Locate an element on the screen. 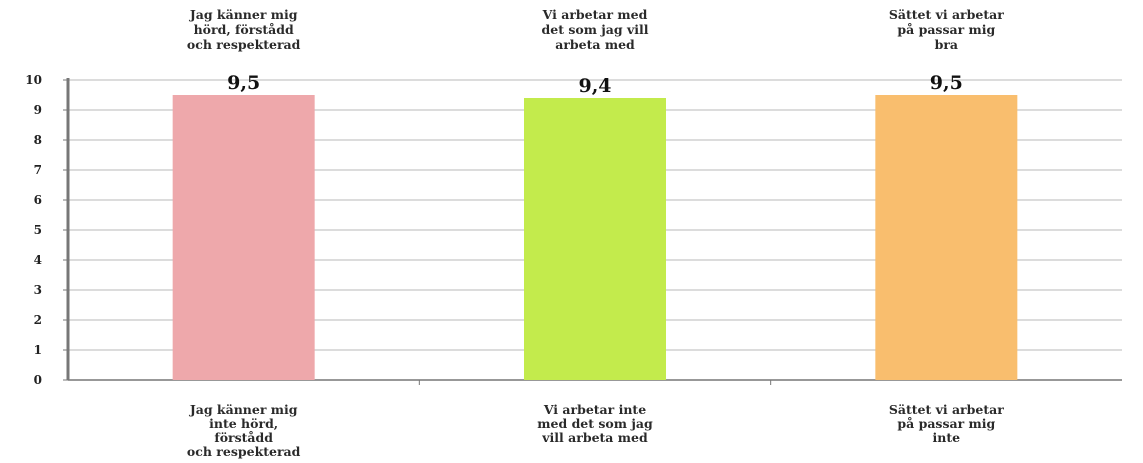 The width and height of the screenshot is (1143, 463). bottom-category-label: Jag känner mig is located at coordinates (243, 409).